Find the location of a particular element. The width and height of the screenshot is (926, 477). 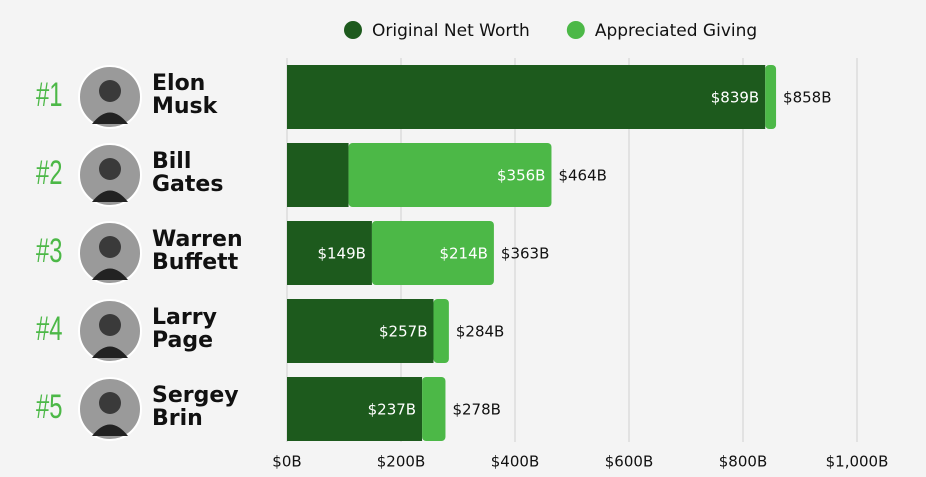

legend-label: Appreciated Giving is located at coordinates (676, 31).